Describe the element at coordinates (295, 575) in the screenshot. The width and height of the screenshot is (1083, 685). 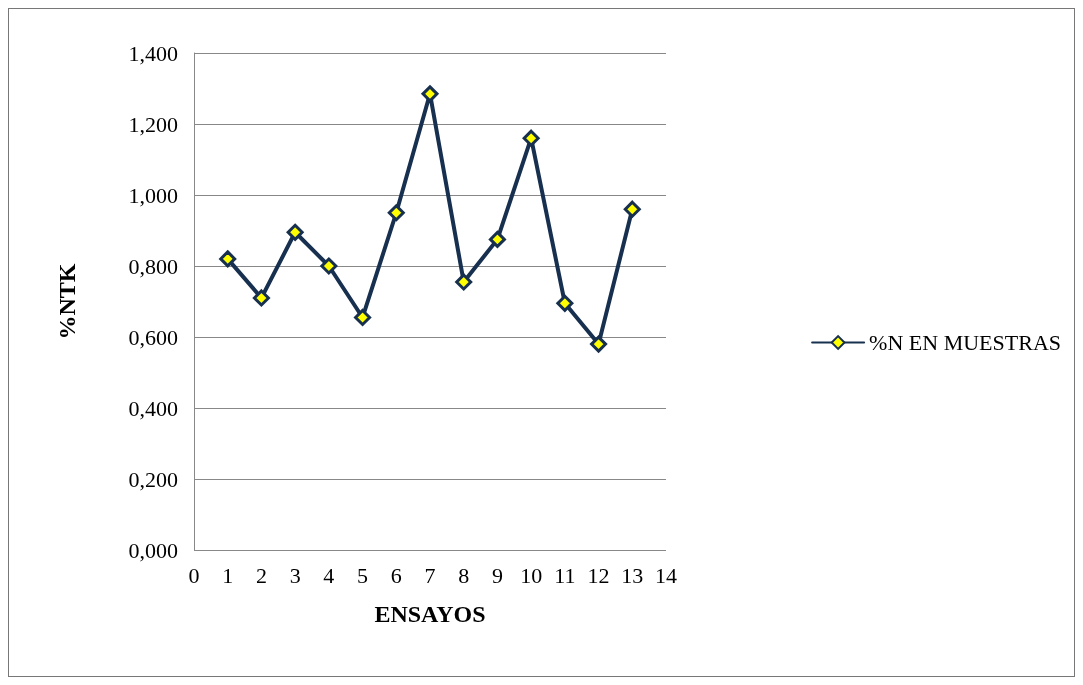
I see `x-tick-label: 3` at that location.